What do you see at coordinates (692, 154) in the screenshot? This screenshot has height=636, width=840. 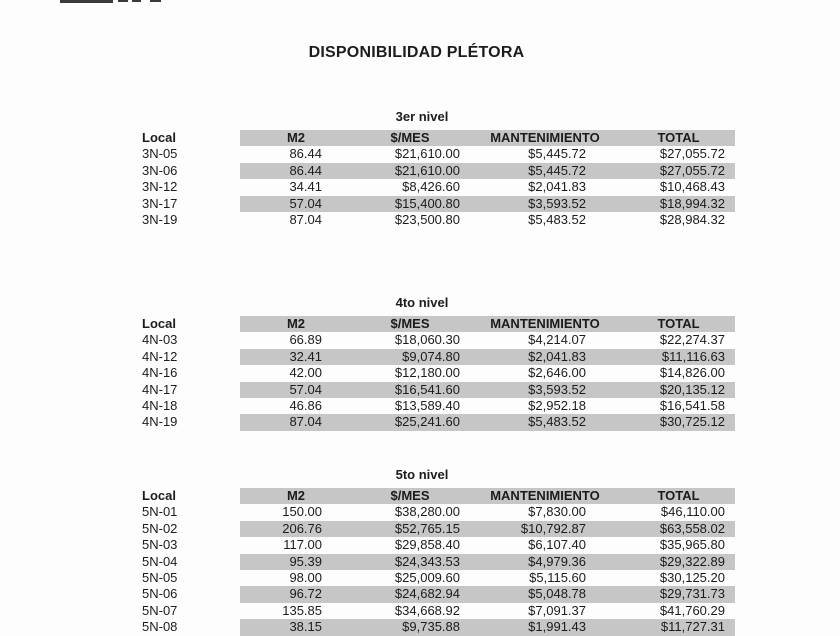 I see `cell-total: $27,055.72` at bounding box center [692, 154].